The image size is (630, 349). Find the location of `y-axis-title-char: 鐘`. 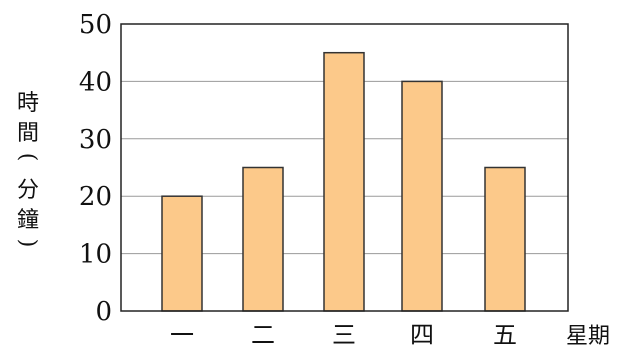

y-axis-title-char: 鐘 is located at coordinates (28, 220).